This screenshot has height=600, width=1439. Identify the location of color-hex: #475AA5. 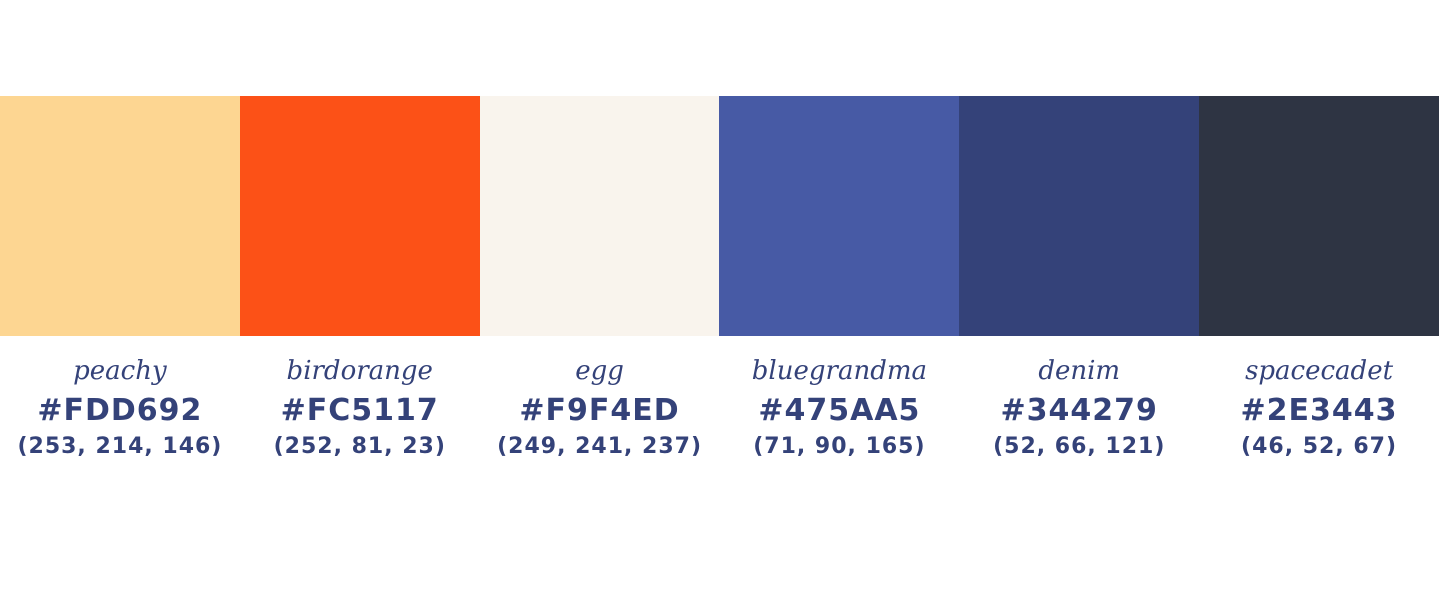
(839, 410).